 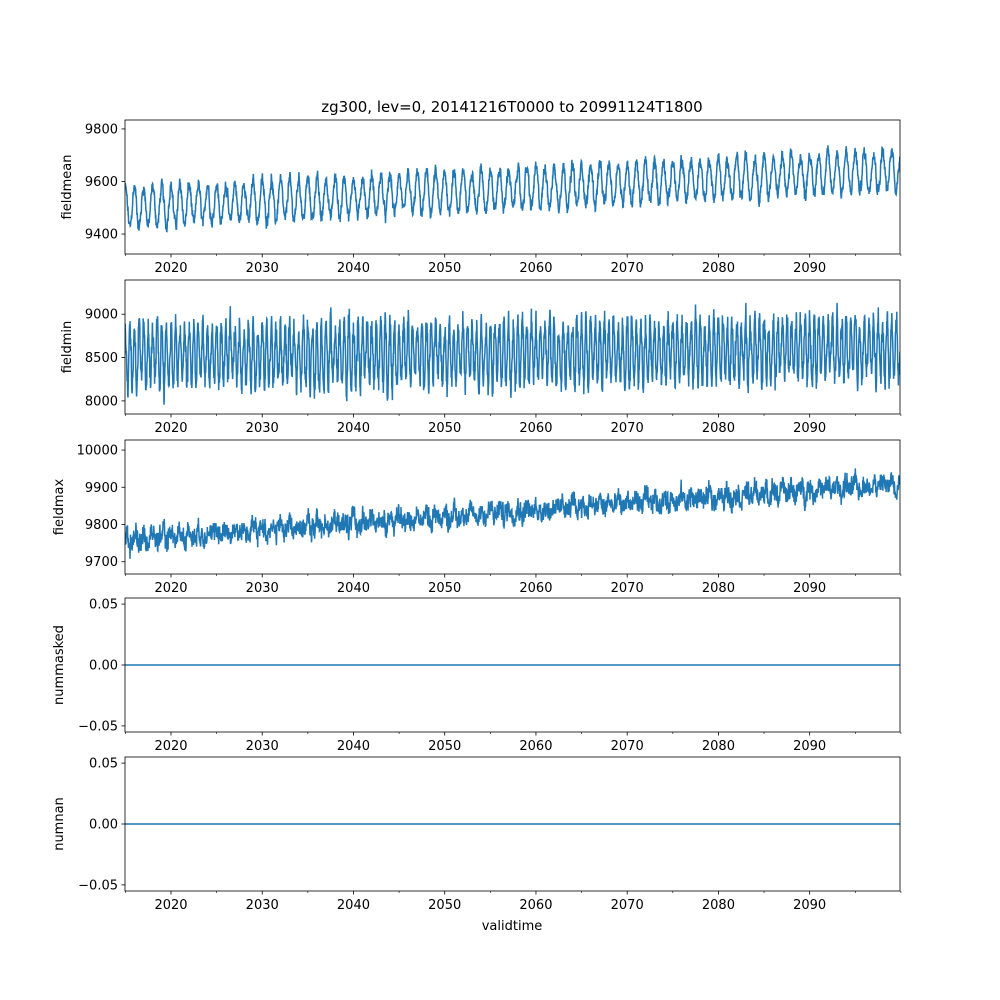 What do you see at coordinates (59, 665) in the screenshot?
I see `y-axis-label: nummasked` at bounding box center [59, 665].